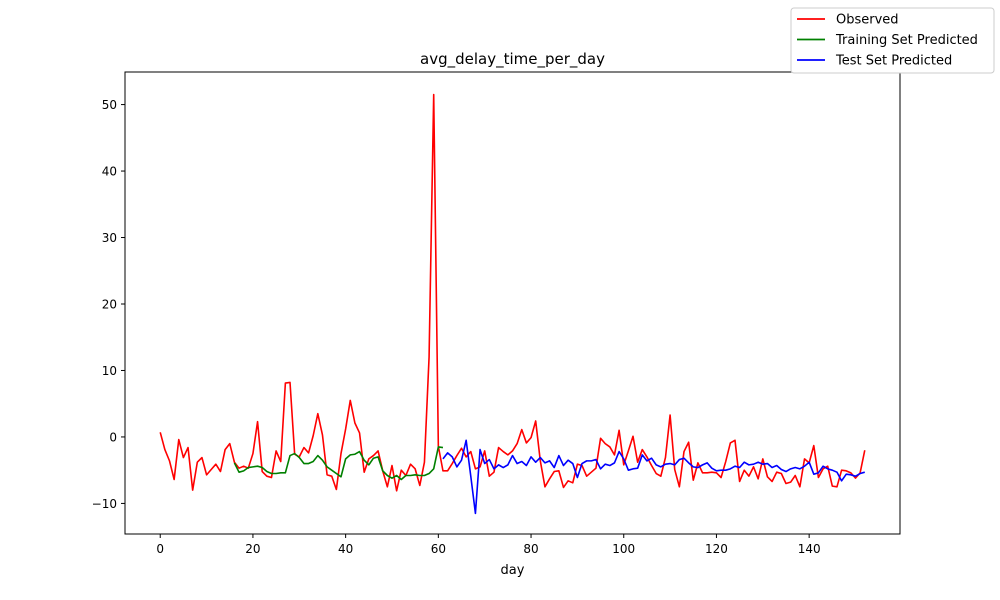  I want to click on y-tick-label: −10, so click(104, 504).